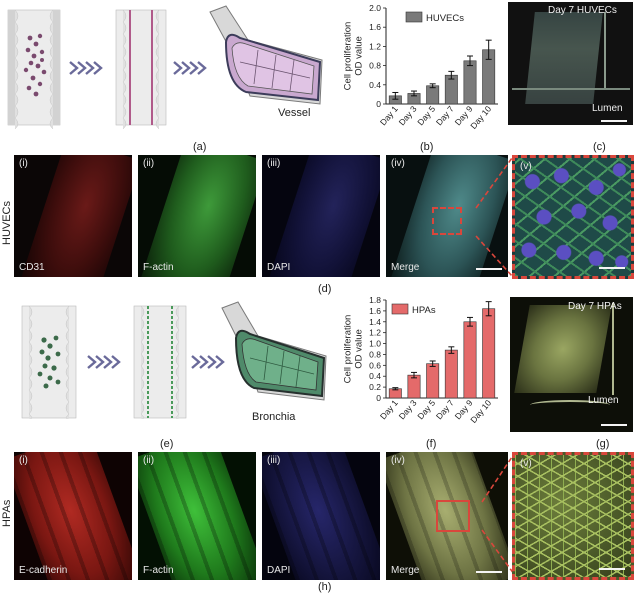  I want to click on y-tick-label: 1.4, so click(375, 322).